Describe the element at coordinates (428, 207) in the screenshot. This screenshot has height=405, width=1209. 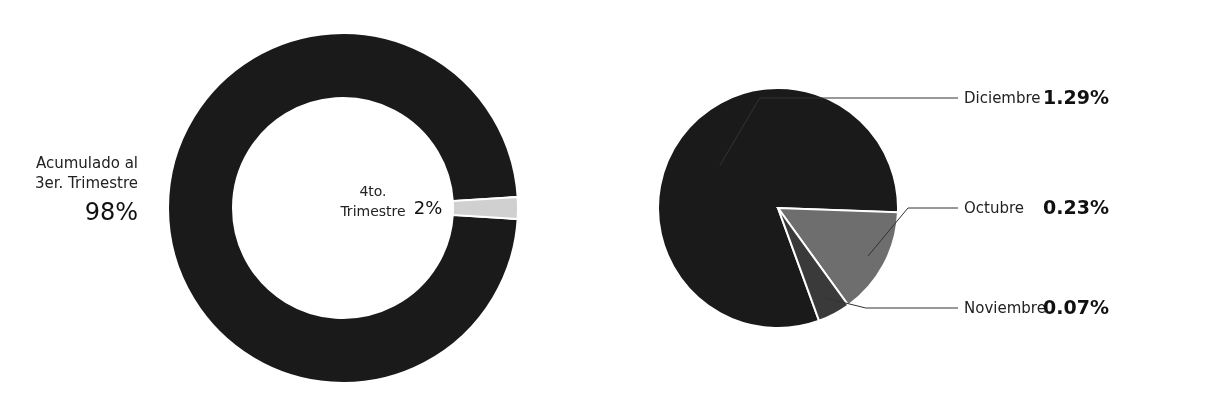
I see `data-label: 2%` at that location.